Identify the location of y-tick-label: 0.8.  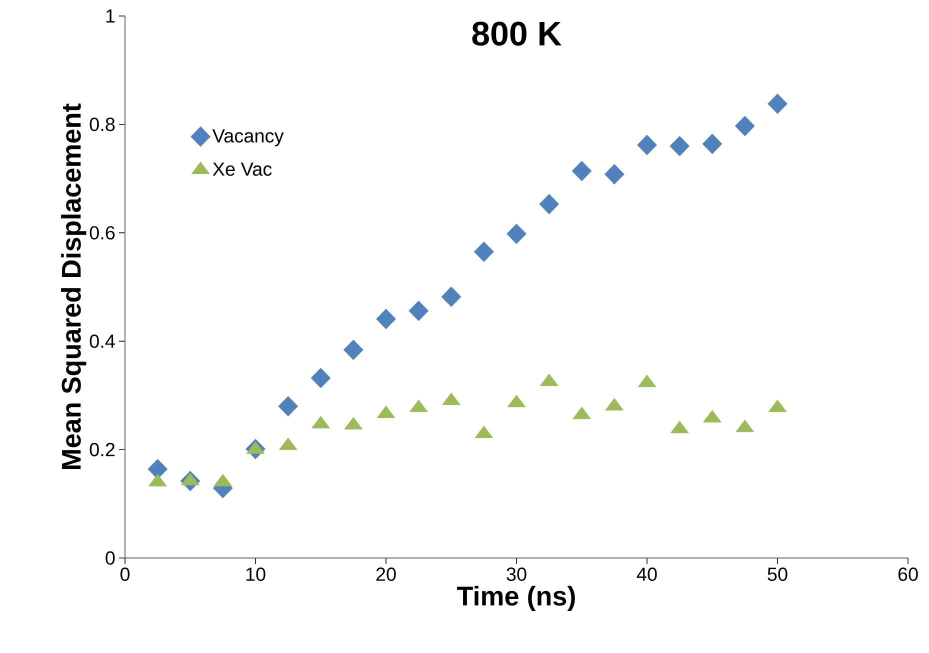
(102, 125).